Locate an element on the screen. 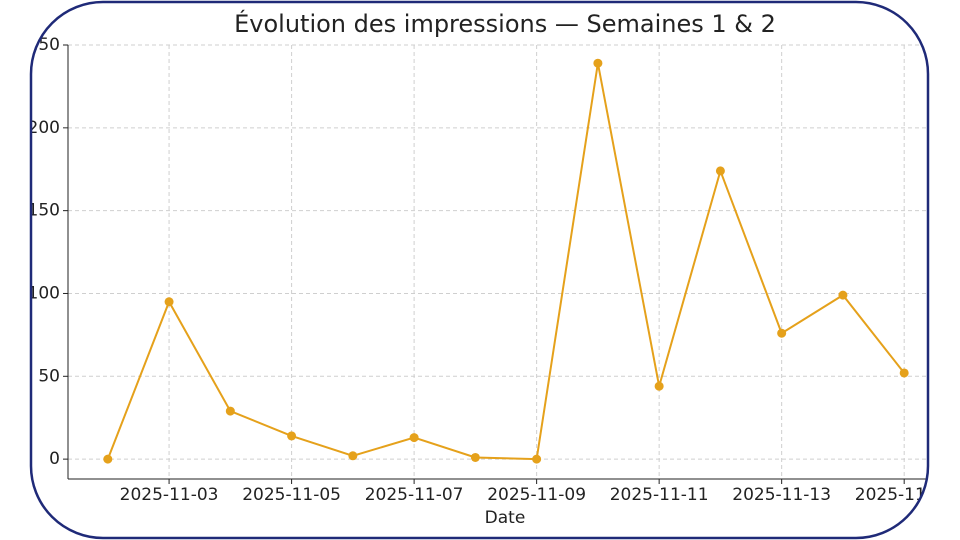 This screenshot has width=960, height=540. x-tick-label: 2025-11-13 is located at coordinates (781, 495).